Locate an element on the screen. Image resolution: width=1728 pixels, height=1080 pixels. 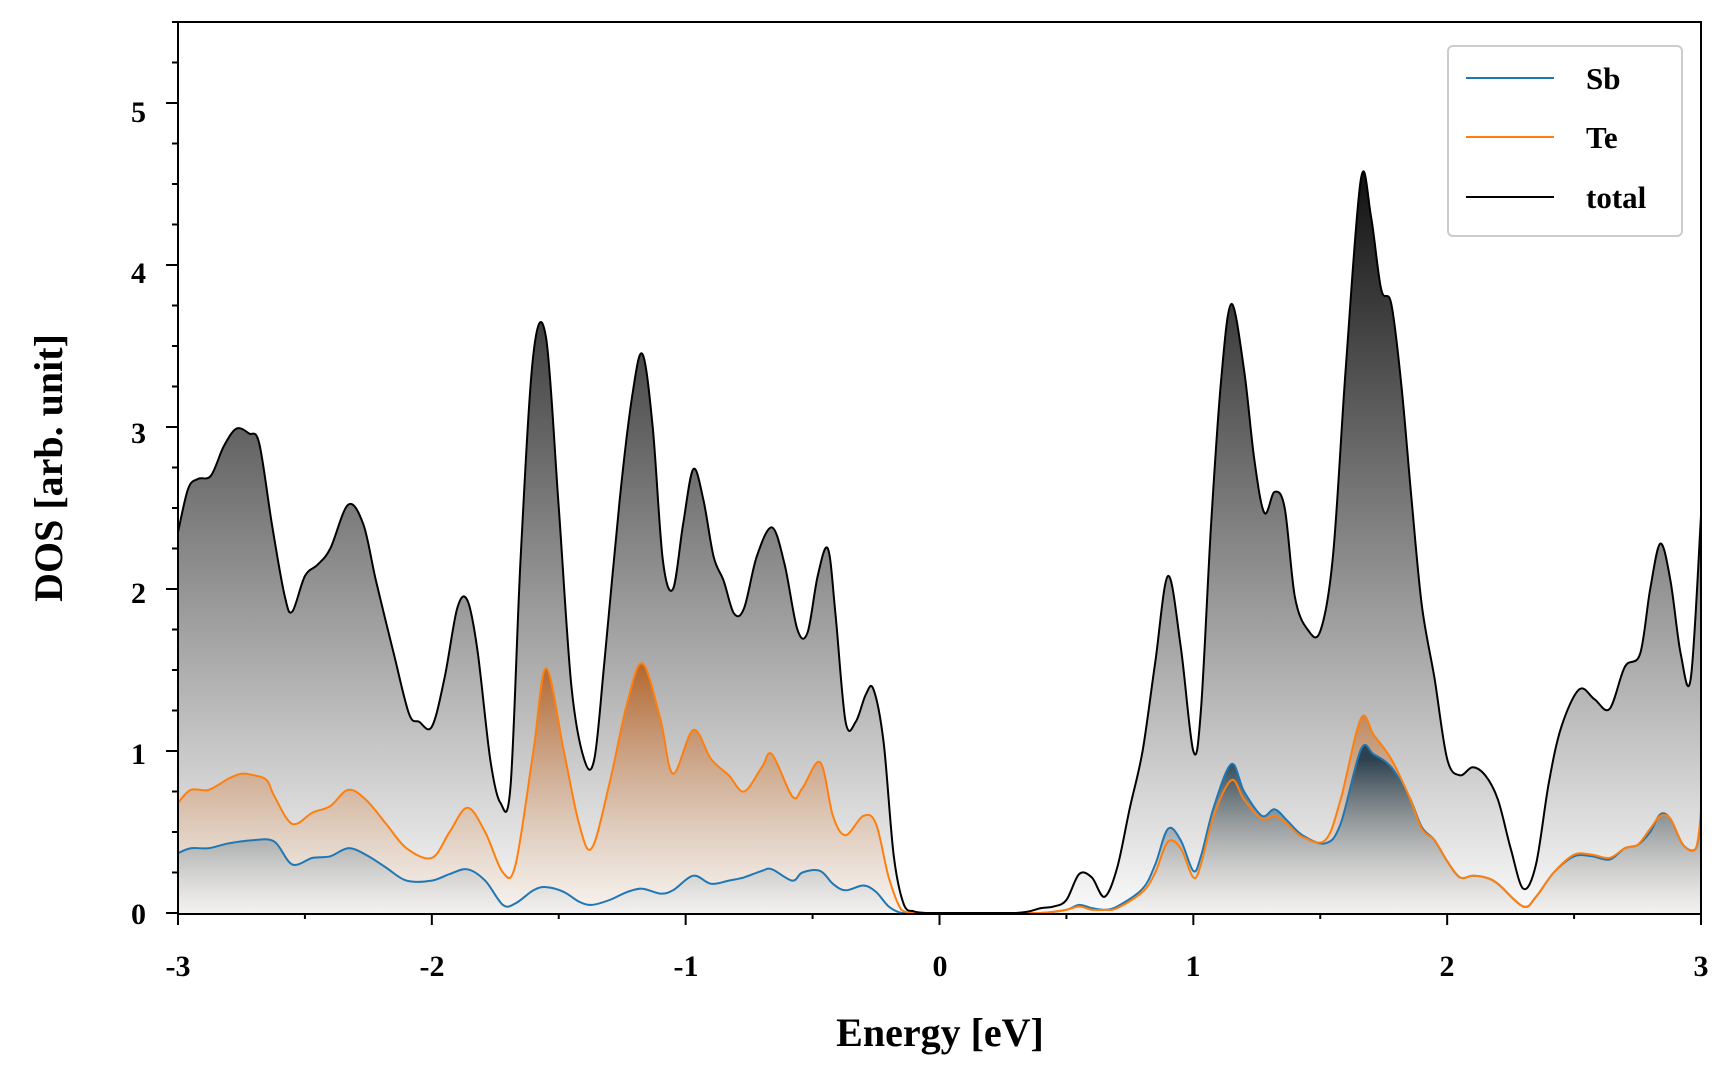
legend-label-total: total is located at coordinates (1616, 197).